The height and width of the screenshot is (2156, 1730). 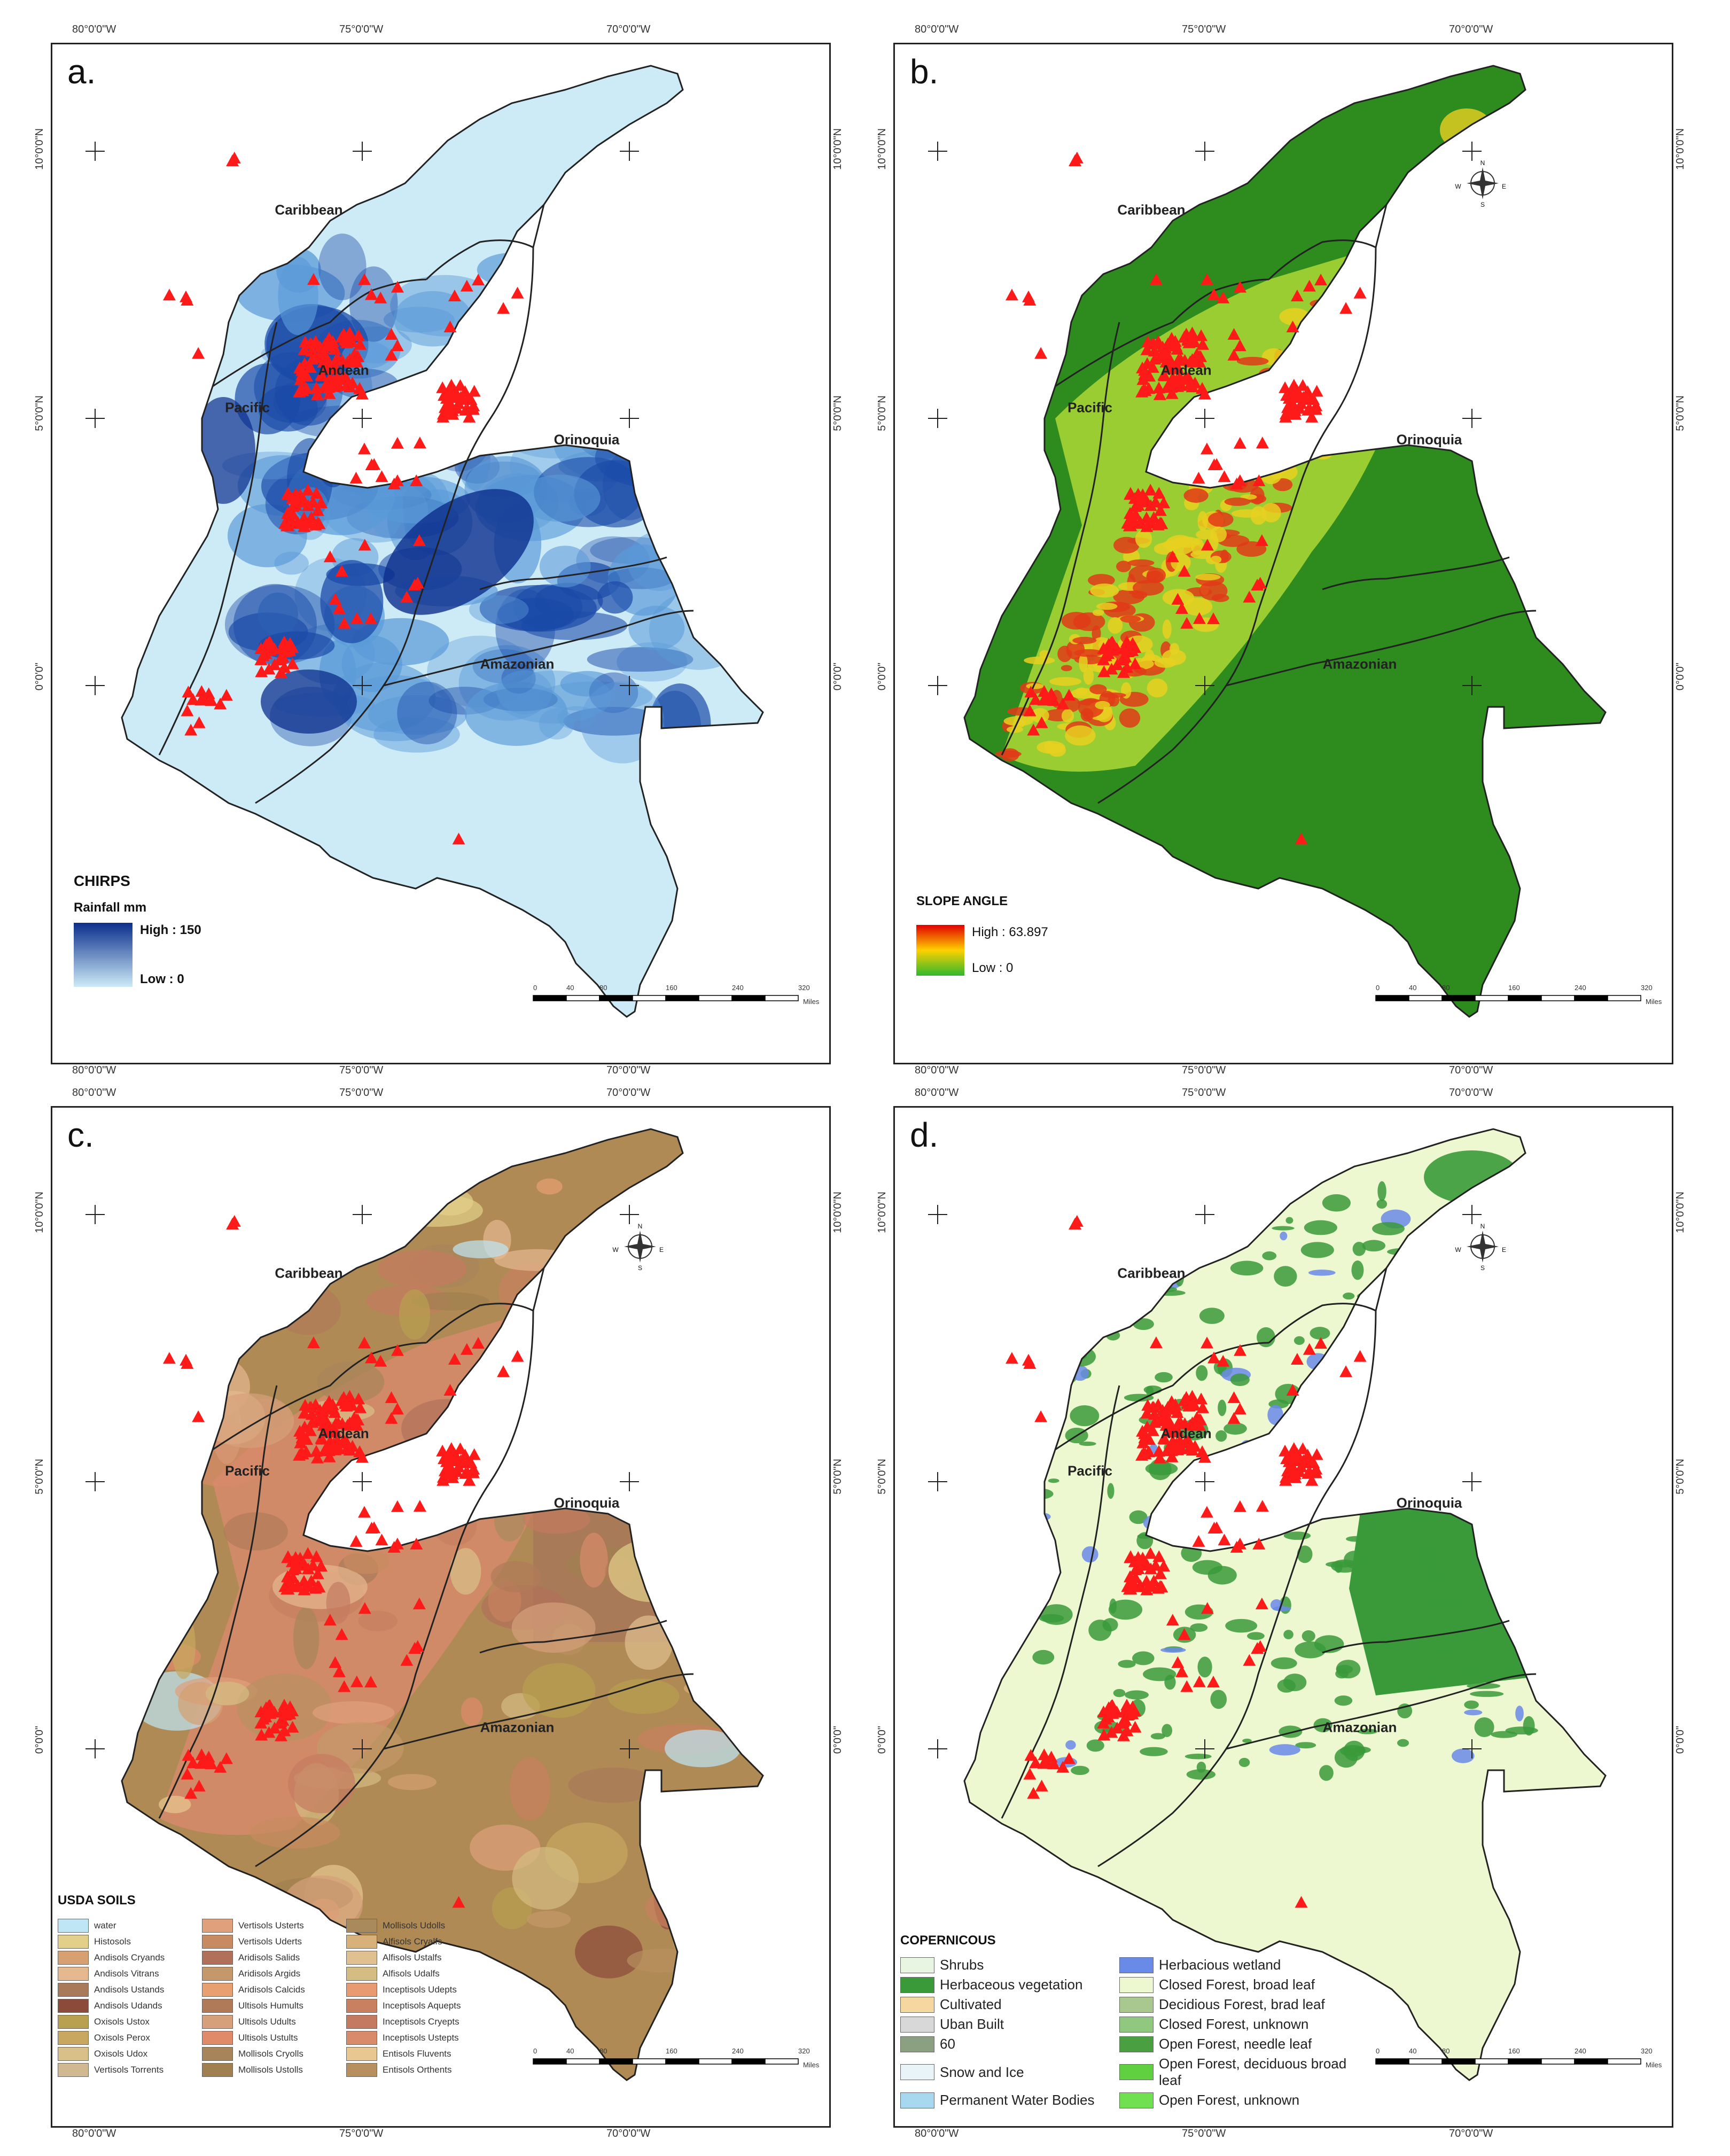 What do you see at coordinates (1458, 186) in the screenshot?
I see `compass-letter: W` at bounding box center [1458, 186].